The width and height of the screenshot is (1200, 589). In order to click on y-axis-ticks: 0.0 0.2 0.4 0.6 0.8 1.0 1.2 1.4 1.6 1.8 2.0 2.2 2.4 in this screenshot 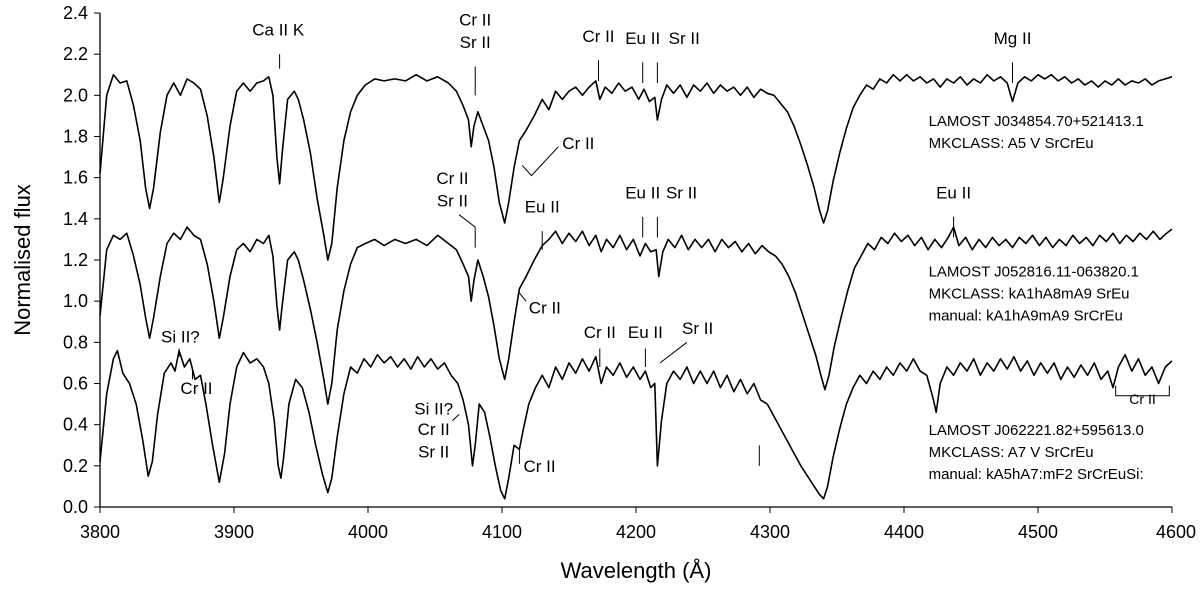, I will do `click(81, 260)`.